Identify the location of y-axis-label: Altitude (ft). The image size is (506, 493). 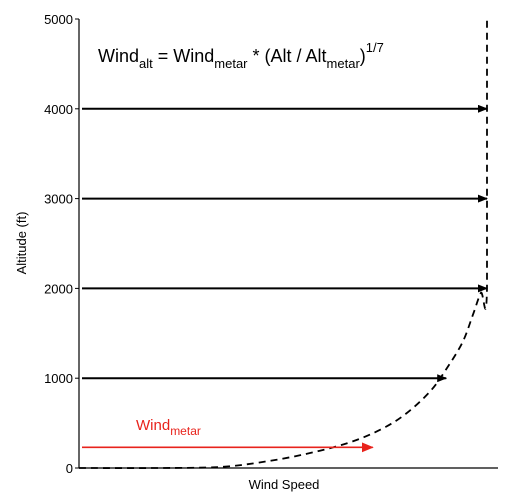
(21, 243).